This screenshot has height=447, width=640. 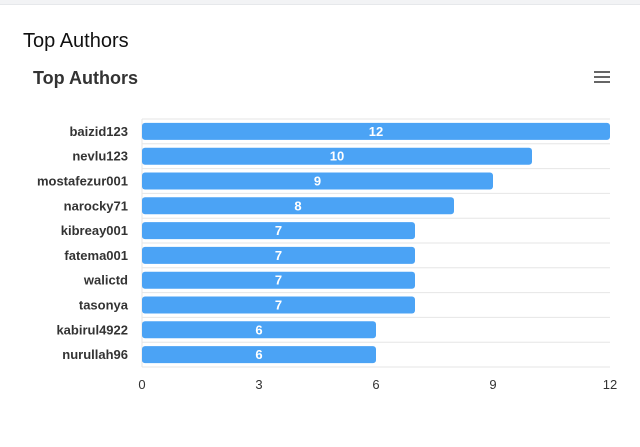 What do you see at coordinates (610, 384) in the screenshot?
I see `x-tick-label: 12` at bounding box center [610, 384].